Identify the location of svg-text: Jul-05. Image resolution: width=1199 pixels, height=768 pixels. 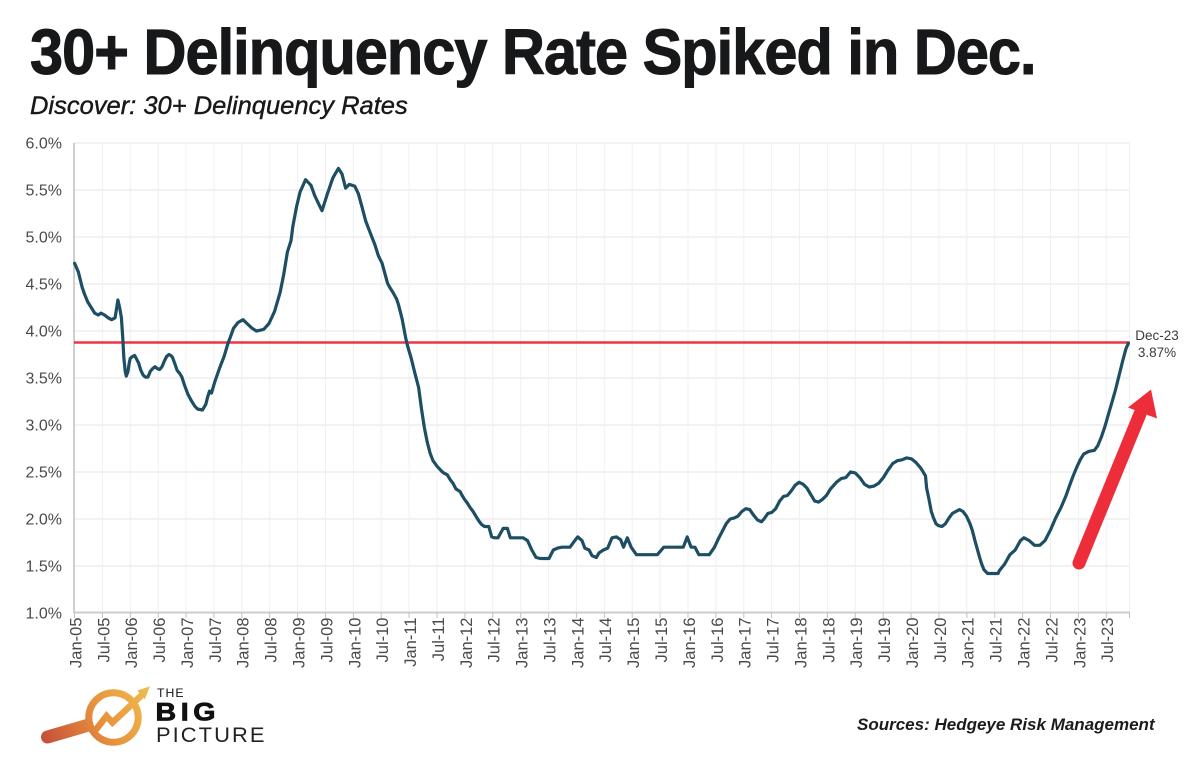
(104, 640).